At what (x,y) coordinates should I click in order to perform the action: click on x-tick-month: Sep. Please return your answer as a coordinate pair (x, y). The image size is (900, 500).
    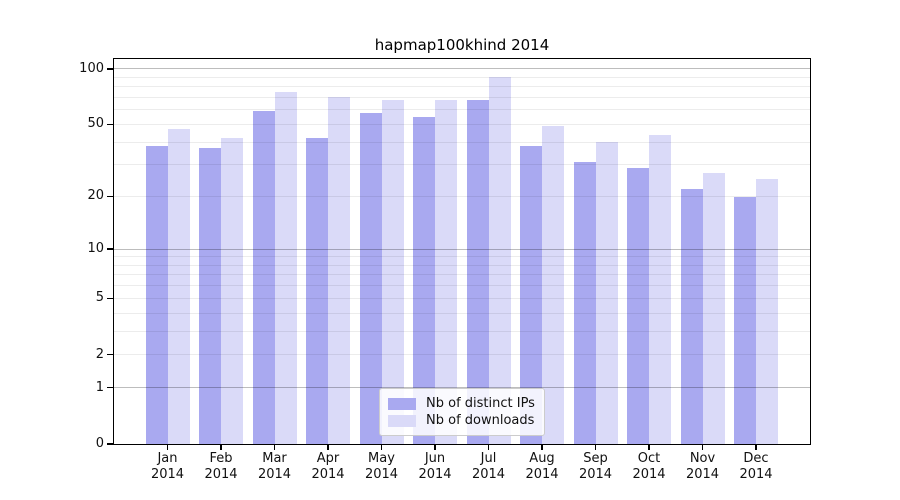
    Looking at the image, I should click on (595, 458).